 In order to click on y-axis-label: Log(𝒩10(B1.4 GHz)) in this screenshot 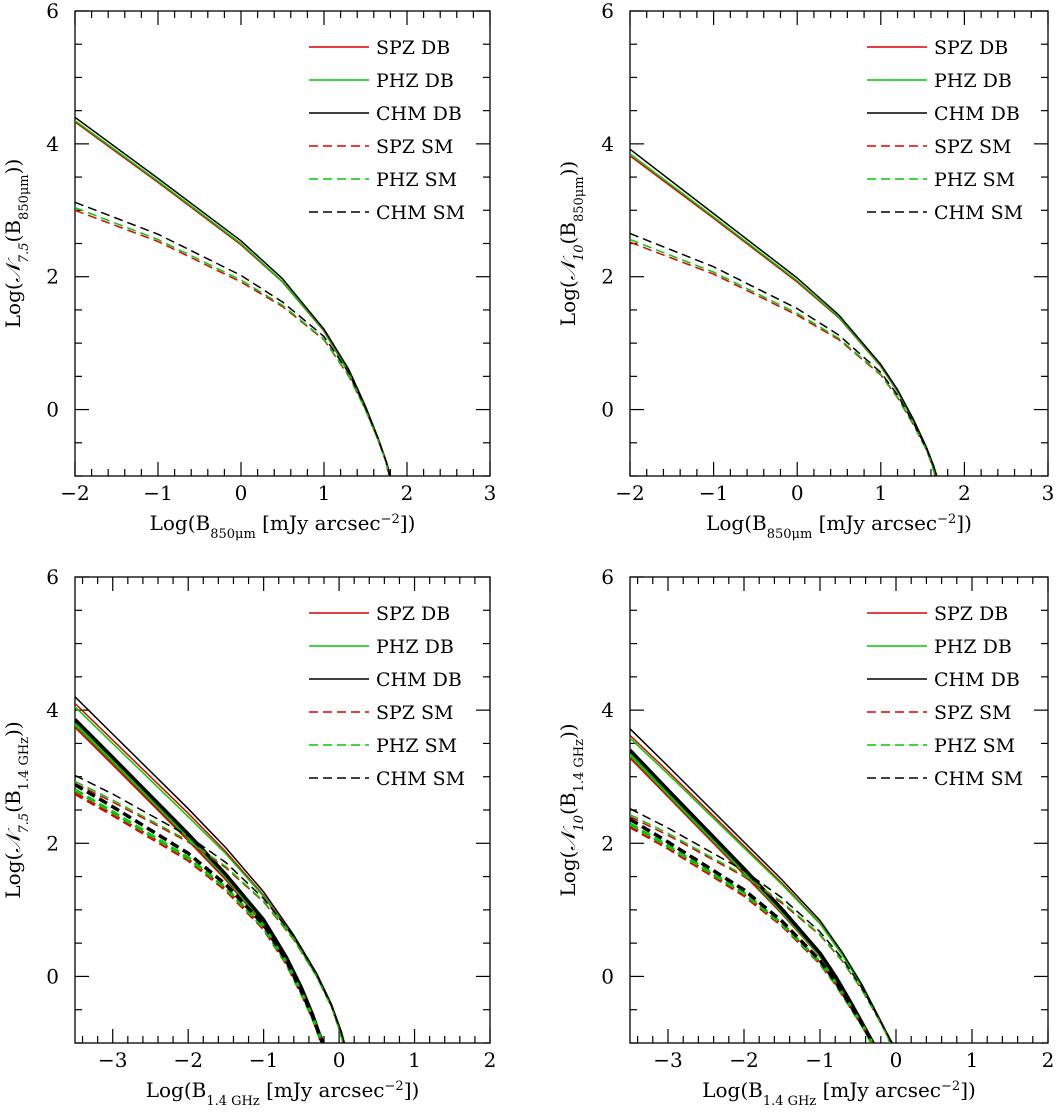, I will do `click(571, 809)`.